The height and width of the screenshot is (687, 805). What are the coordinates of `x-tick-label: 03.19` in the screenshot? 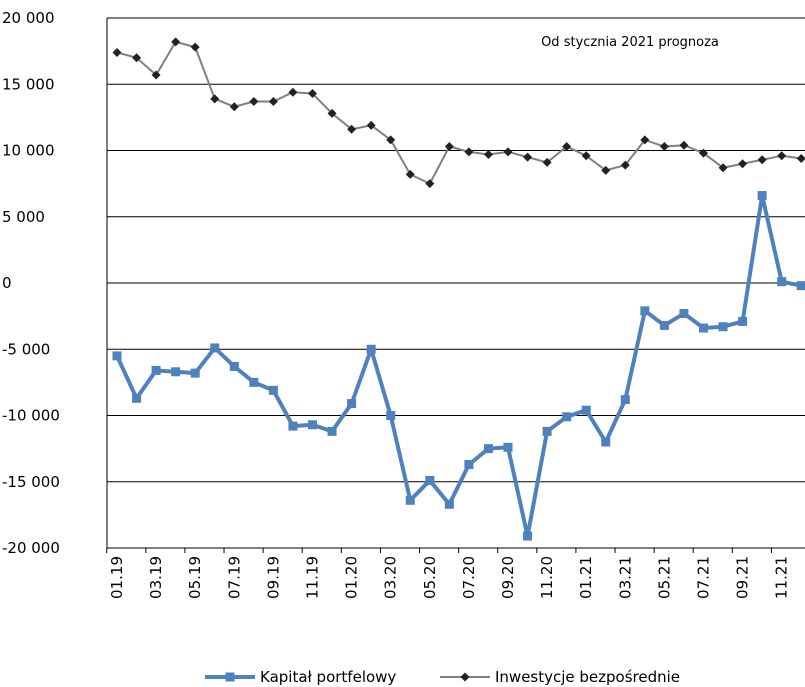 It's located at (156, 577).